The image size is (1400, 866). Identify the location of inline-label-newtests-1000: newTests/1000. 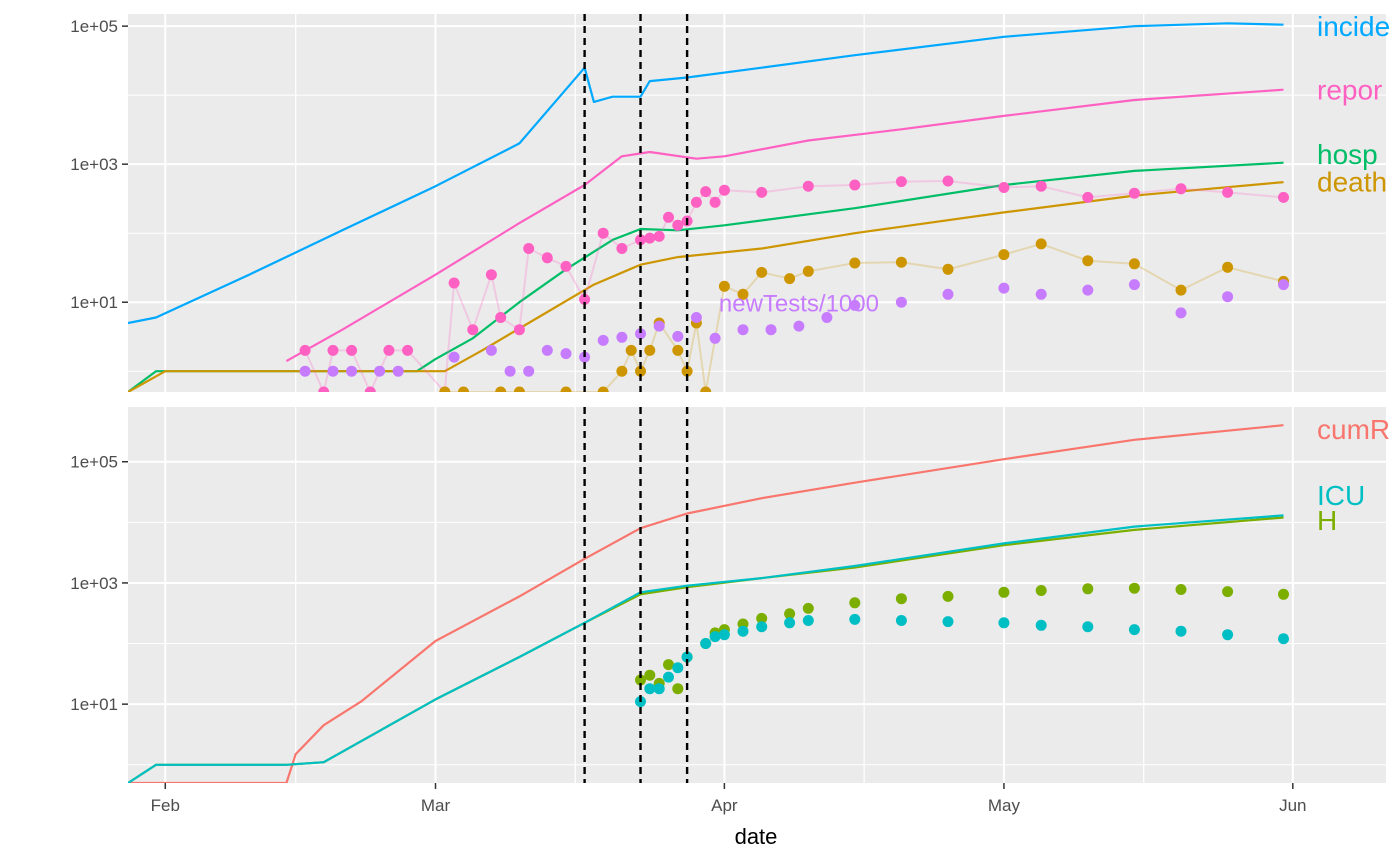
(799, 304).